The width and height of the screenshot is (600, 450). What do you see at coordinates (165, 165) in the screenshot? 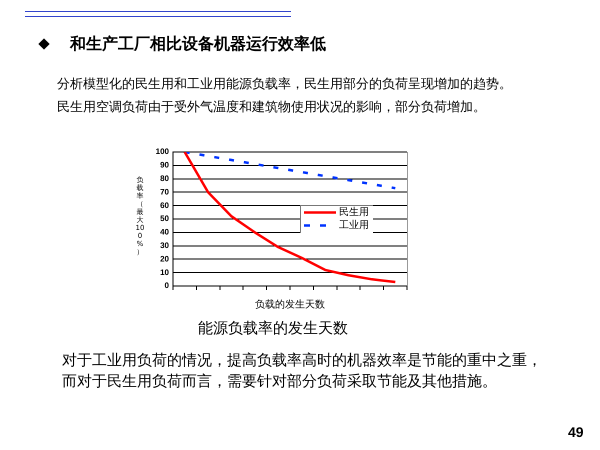
I see `y-tick-label: 90` at bounding box center [165, 165].